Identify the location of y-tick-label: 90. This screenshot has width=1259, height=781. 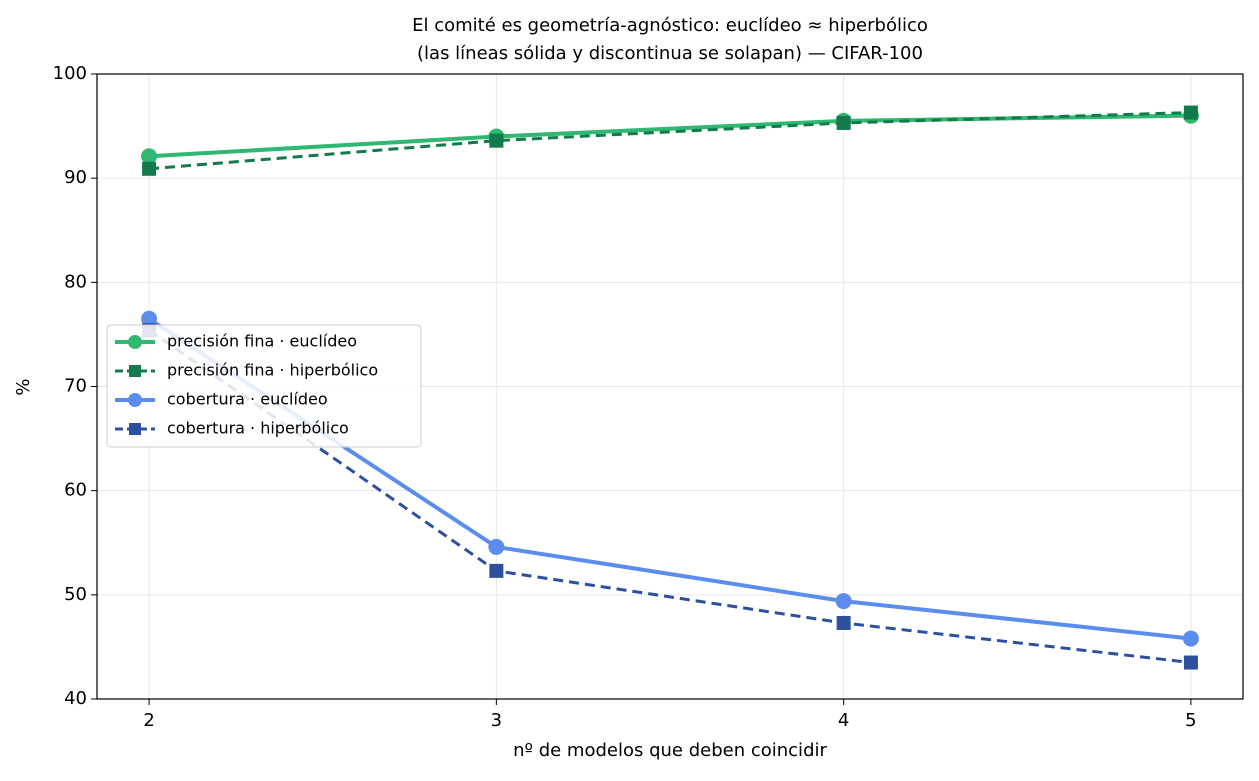
(75, 177).